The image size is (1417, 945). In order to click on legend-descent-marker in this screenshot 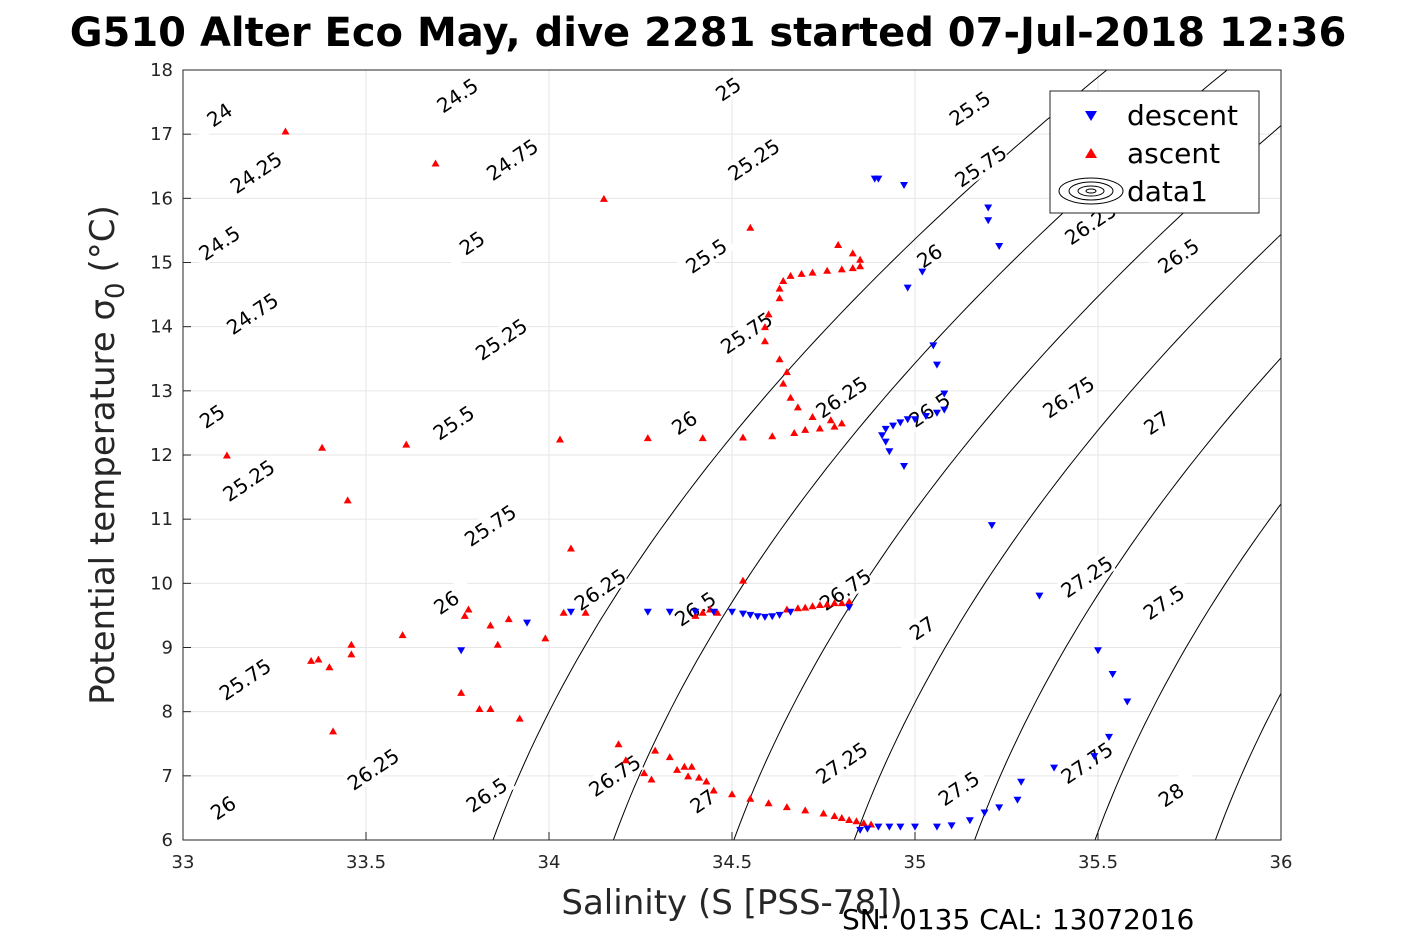, I will do `click(1091, 116)`.